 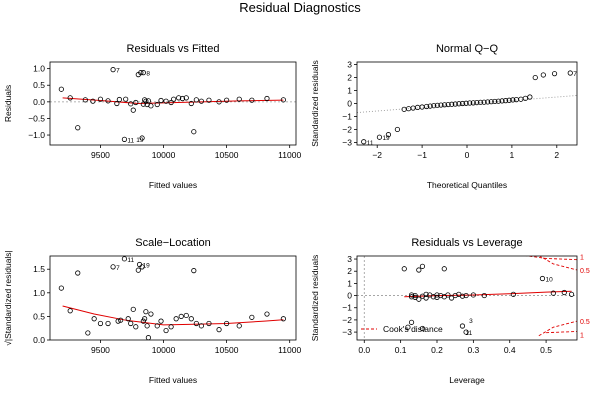 I want to click on x-tick-label: 9500, so click(x=100, y=155).